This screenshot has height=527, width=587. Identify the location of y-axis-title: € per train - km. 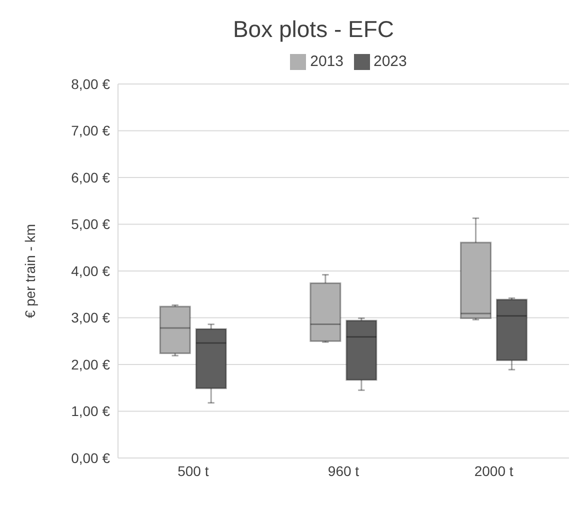
(30, 271).